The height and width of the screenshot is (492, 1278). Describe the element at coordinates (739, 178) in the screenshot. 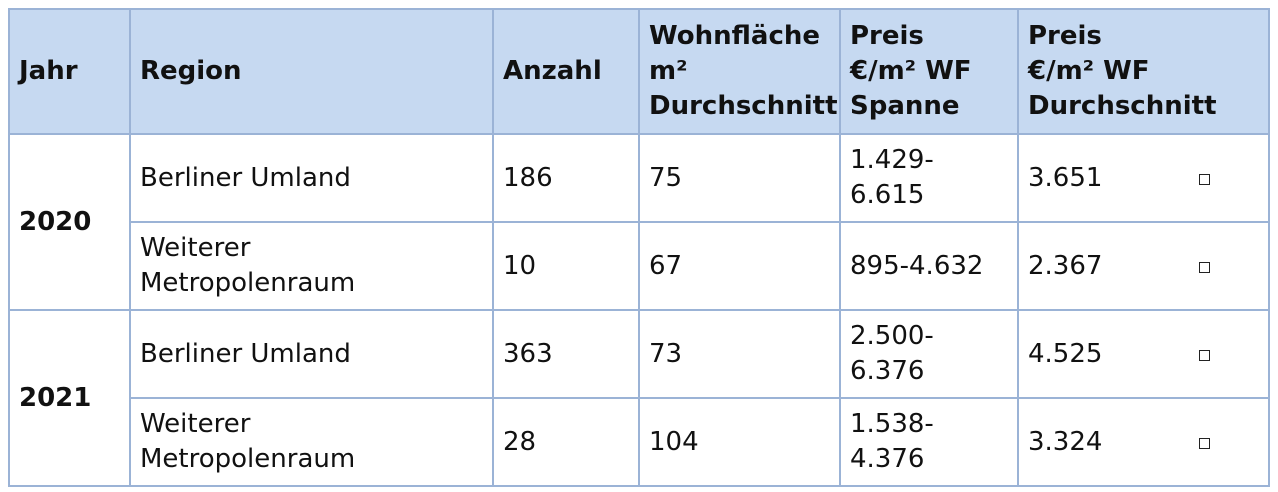

I see `wohnflaeche-cell: 75` at that location.